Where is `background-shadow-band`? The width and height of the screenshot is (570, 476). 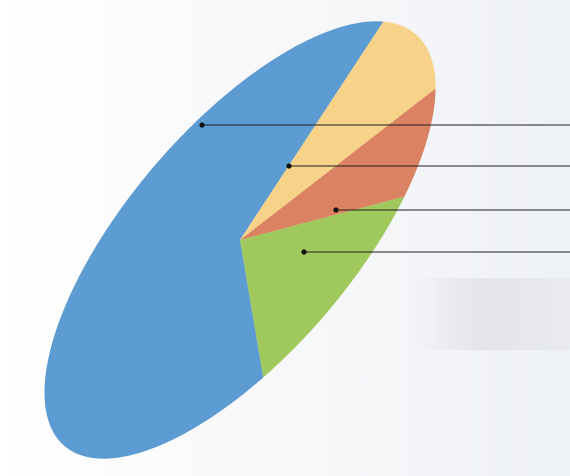
background-shadow-band is located at coordinates (490, 314).